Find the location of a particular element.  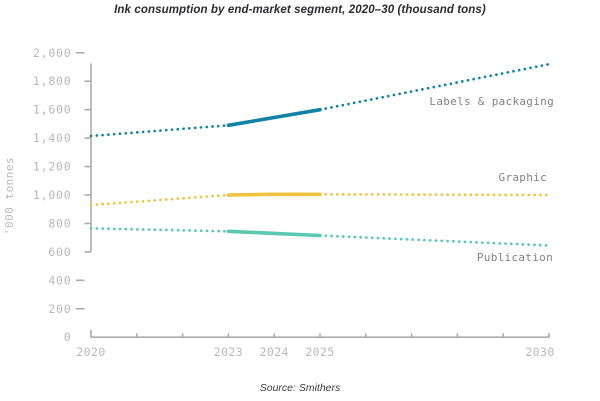

source-note: Source: Smithers is located at coordinates (300, 388).